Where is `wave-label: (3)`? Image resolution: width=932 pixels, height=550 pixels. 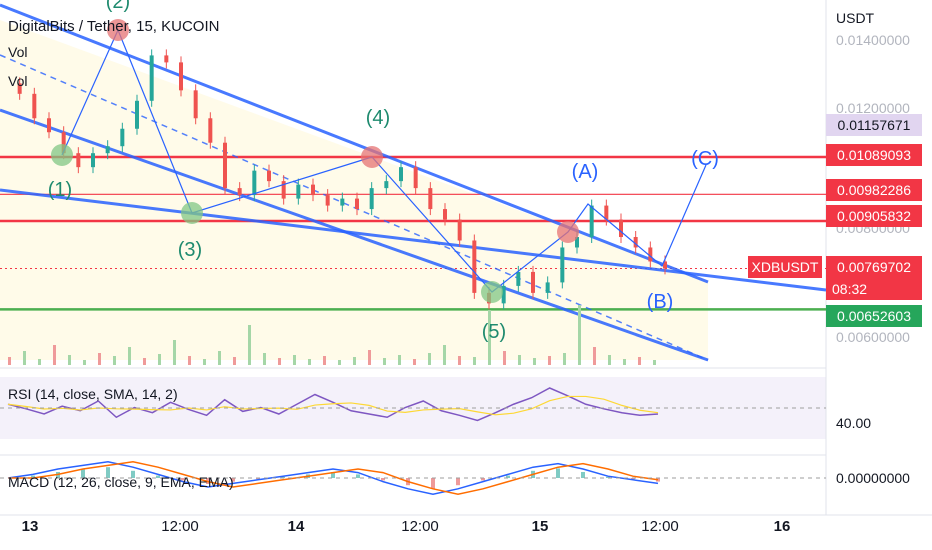
wave-label: (3) is located at coordinates (190, 250).